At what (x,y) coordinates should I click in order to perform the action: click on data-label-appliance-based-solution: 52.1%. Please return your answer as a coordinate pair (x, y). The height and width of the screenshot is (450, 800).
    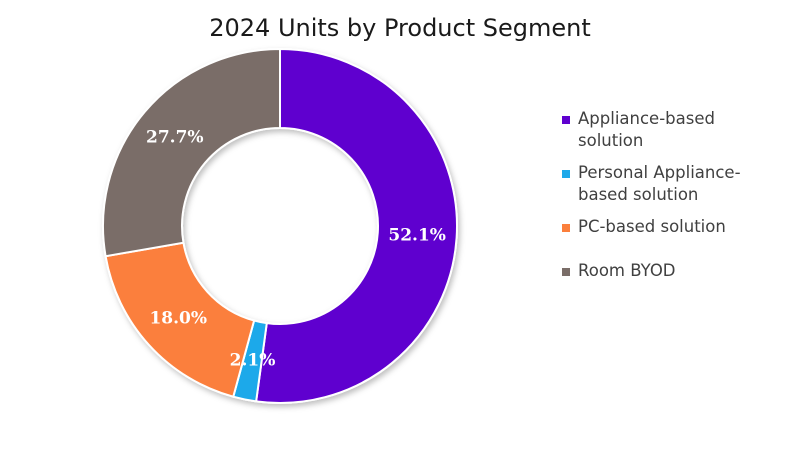
    Looking at the image, I should click on (417, 235).